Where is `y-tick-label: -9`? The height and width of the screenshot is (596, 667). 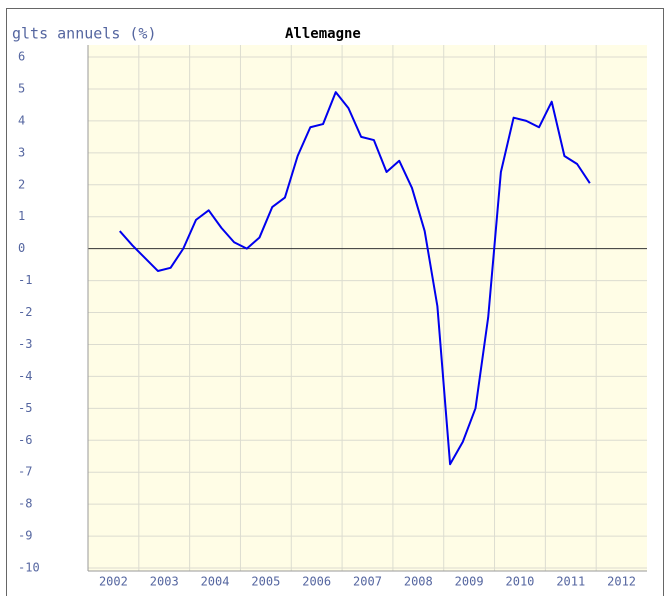 y-tick-label: -9 is located at coordinates (25, 536).